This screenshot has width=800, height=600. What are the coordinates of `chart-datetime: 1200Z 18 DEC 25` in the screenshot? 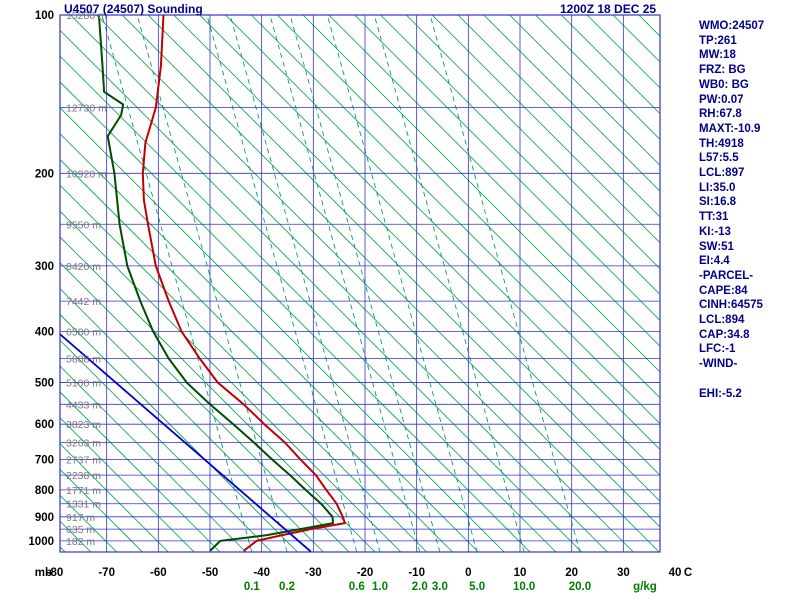 It's located at (608, 9).